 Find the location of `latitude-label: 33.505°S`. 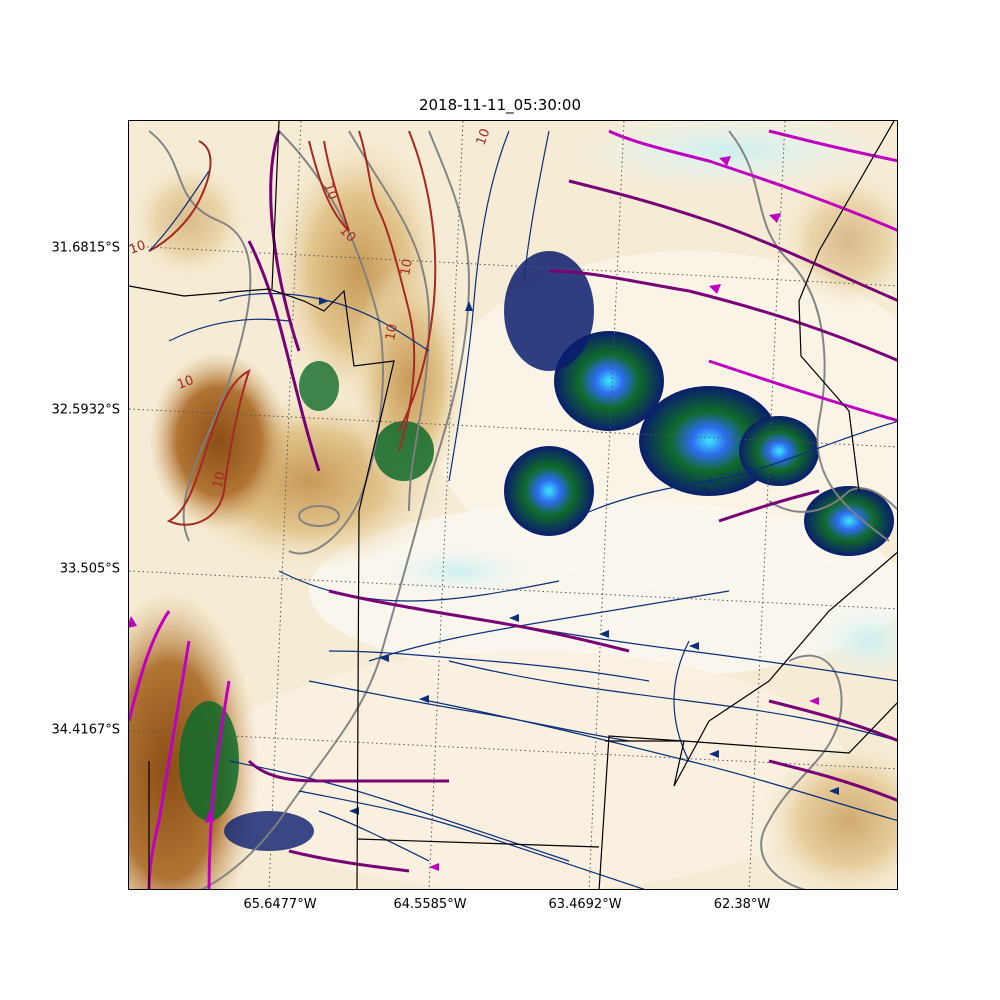

latitude-label: 33.505°S is located at coordinates (89, 569).